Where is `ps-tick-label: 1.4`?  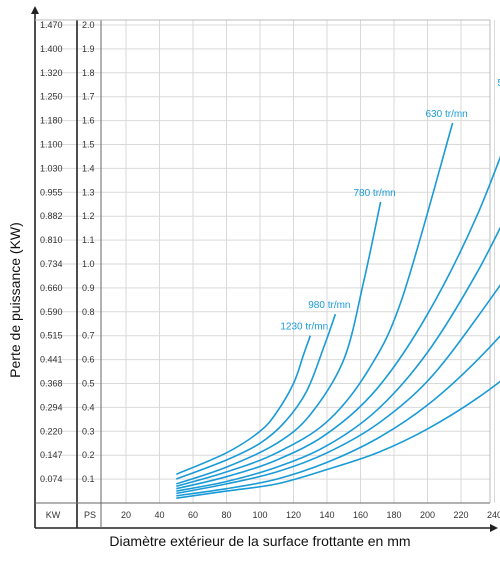 ps-tick-label: 1.4 is located at coordinates (88, 168).